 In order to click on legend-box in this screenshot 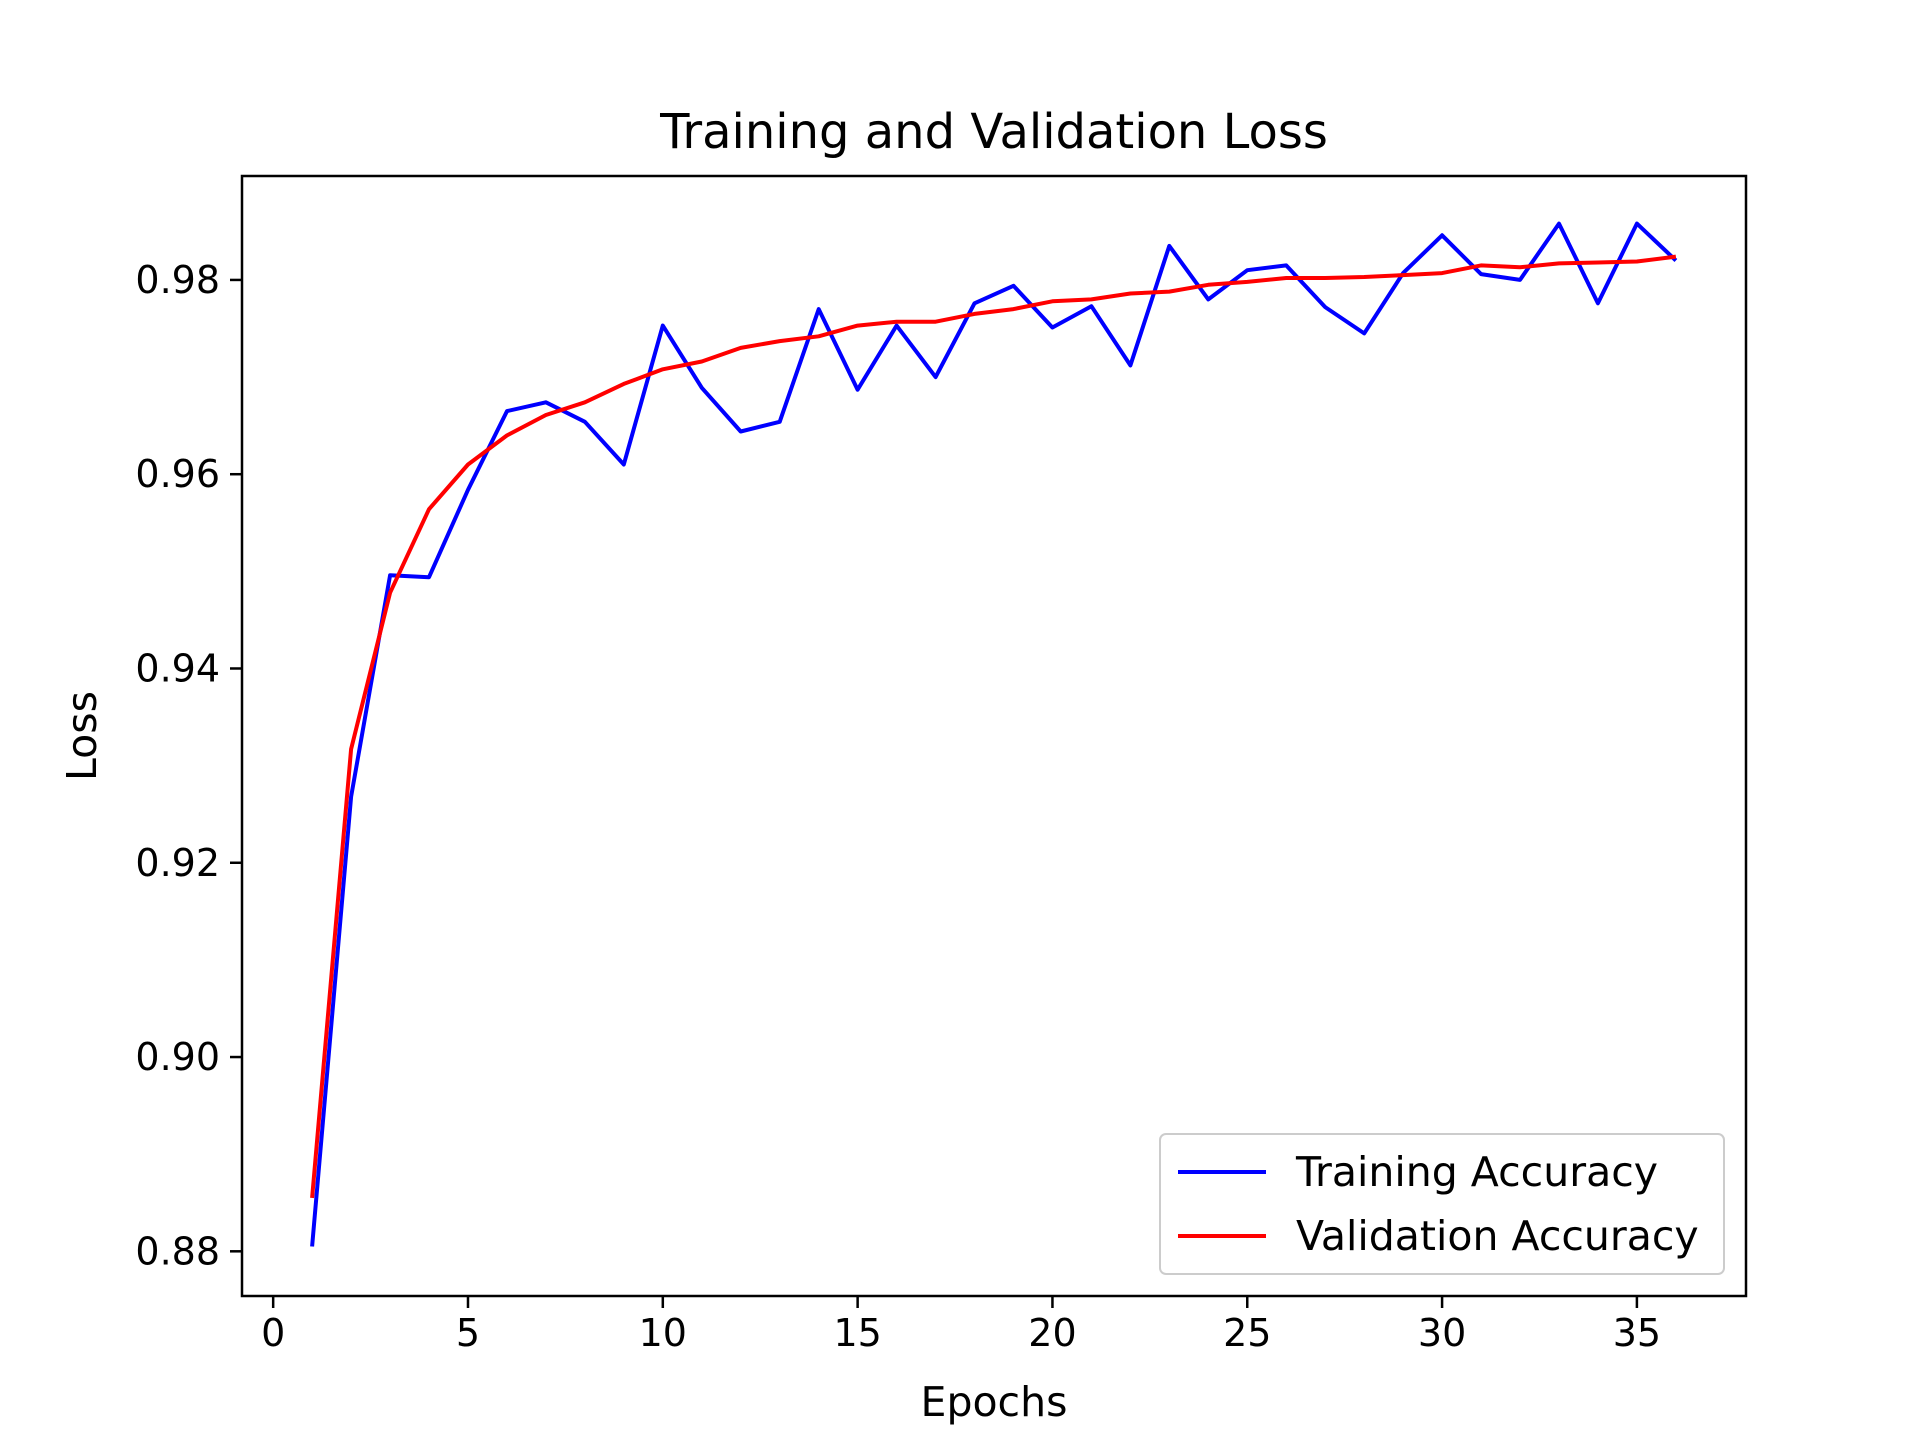, I will do `click(1442, 1204)`.